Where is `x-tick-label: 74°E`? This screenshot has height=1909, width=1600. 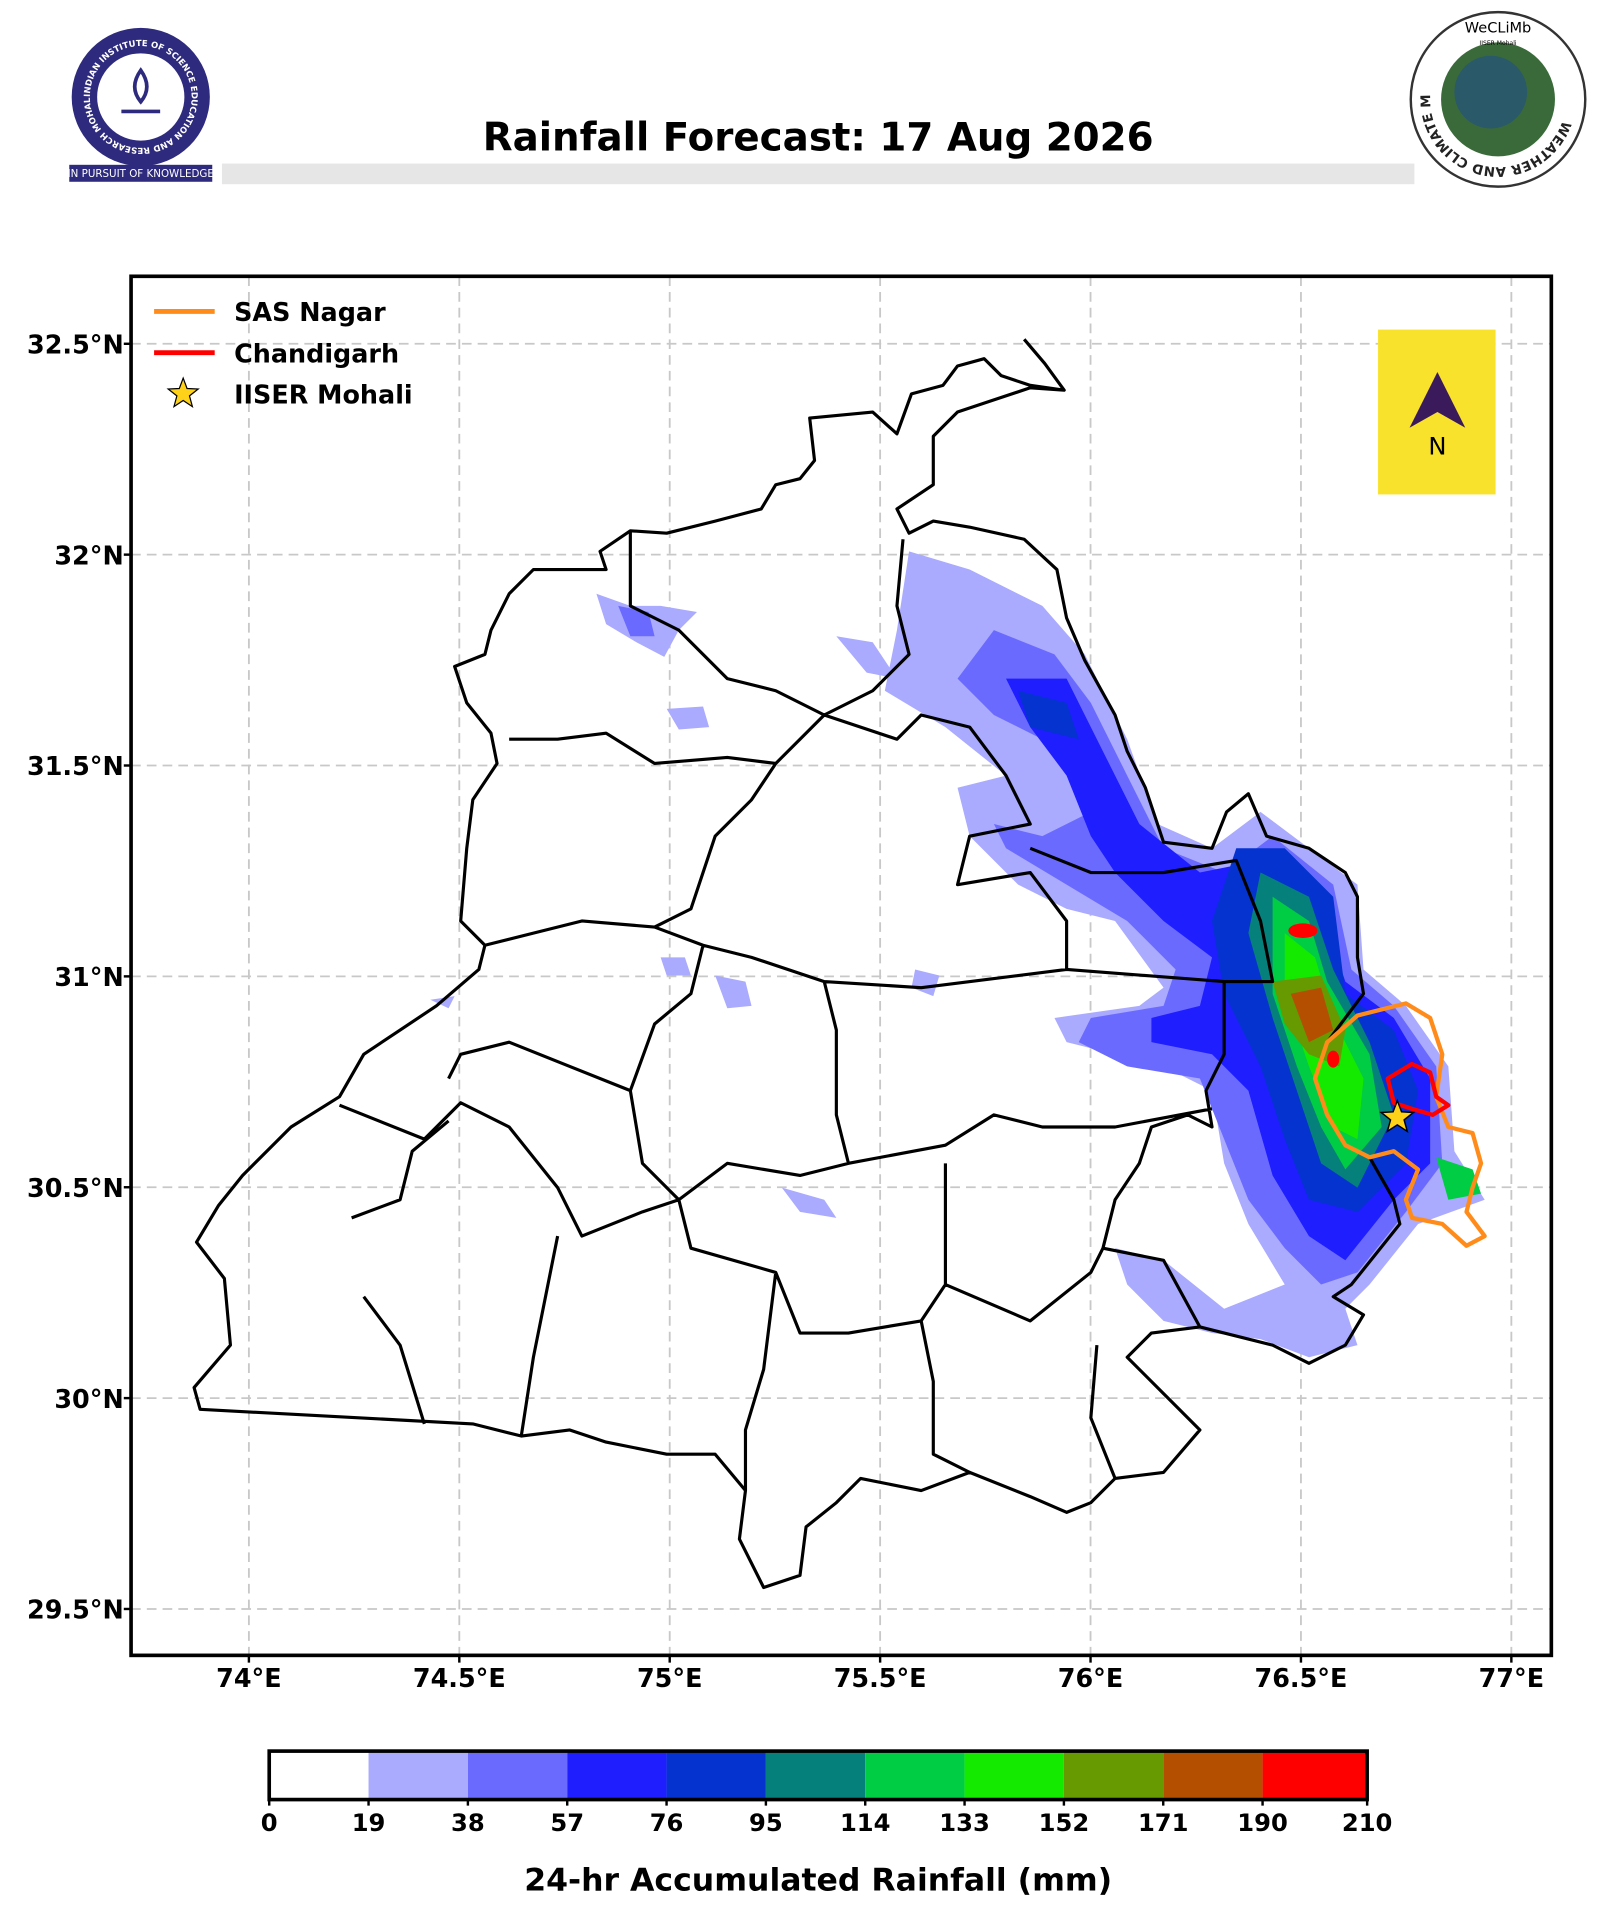
x-tick-label: 74°E is located at coordinates (249, 1678).